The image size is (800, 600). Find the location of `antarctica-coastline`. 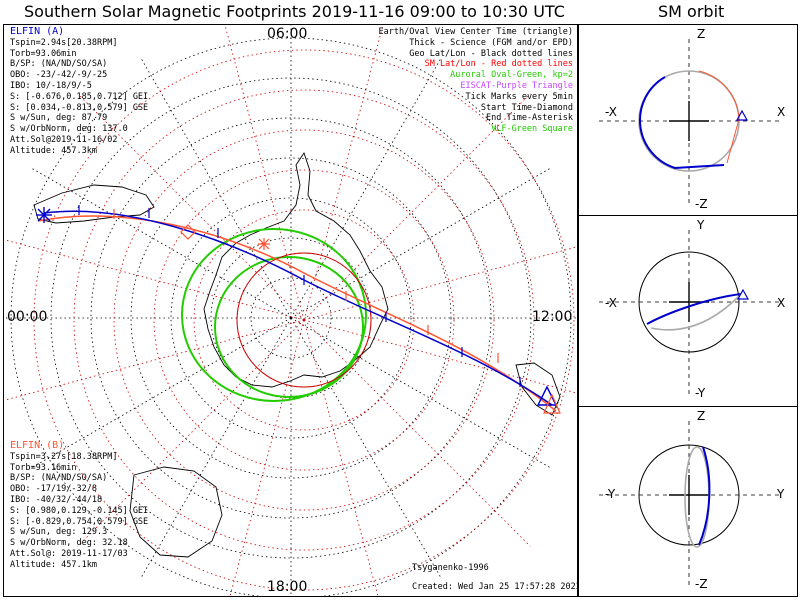

antarctica-coastline is located at coordinates (296, 269).